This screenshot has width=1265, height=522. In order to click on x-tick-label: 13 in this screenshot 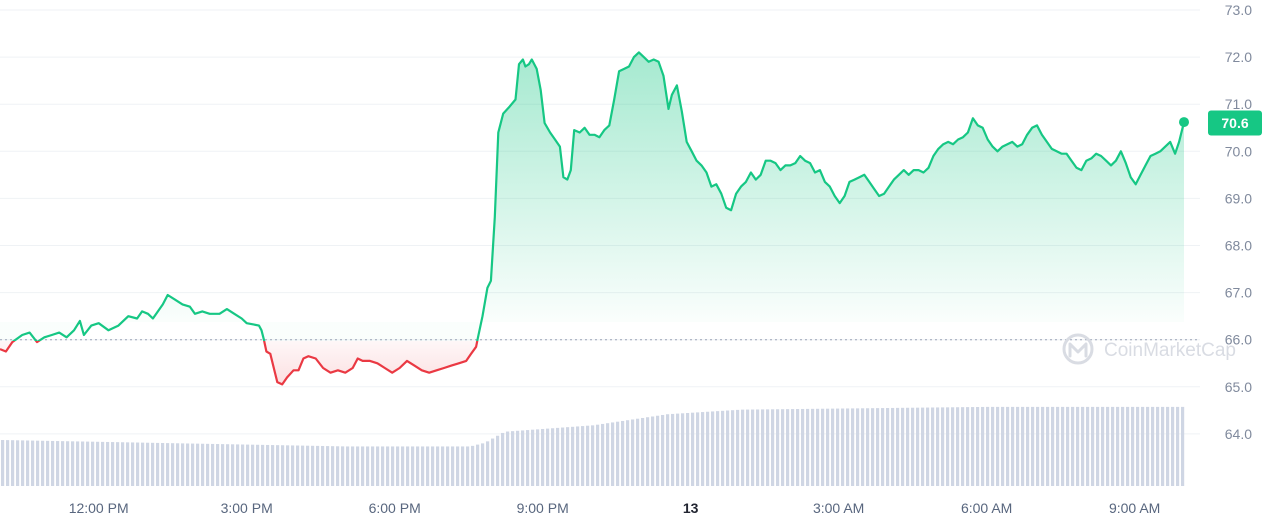, I will do `click(691, 508)`.